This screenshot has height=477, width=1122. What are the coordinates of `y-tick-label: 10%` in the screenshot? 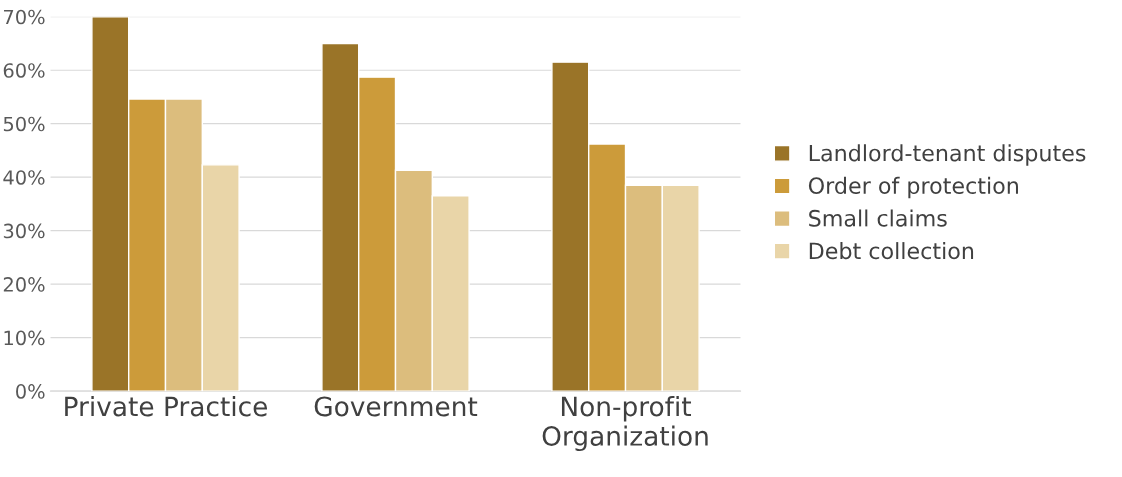 It's located at (24, 338).